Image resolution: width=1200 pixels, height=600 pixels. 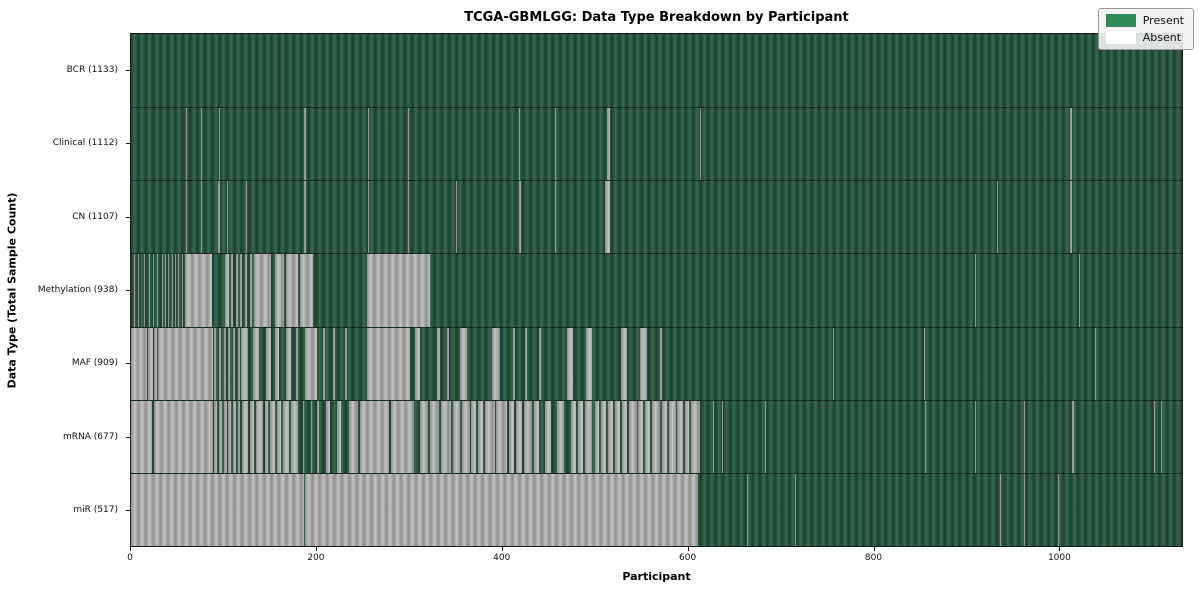 I want to click on y-tick-label-methylation: Methylation (938), so click(x=77, y=290).